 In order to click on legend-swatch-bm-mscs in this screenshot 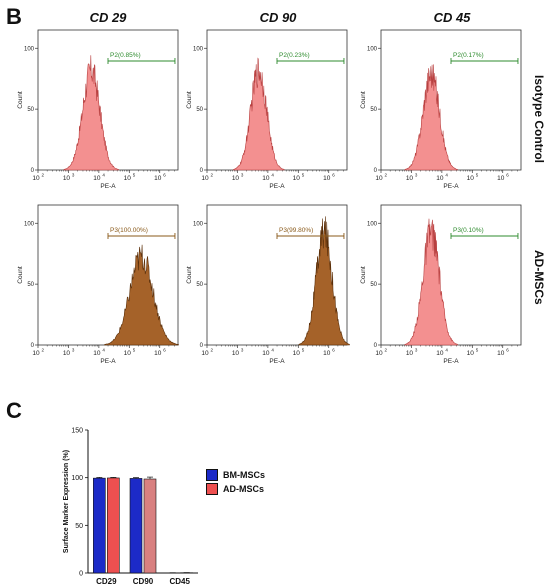, I will do `click(212, 475)`.